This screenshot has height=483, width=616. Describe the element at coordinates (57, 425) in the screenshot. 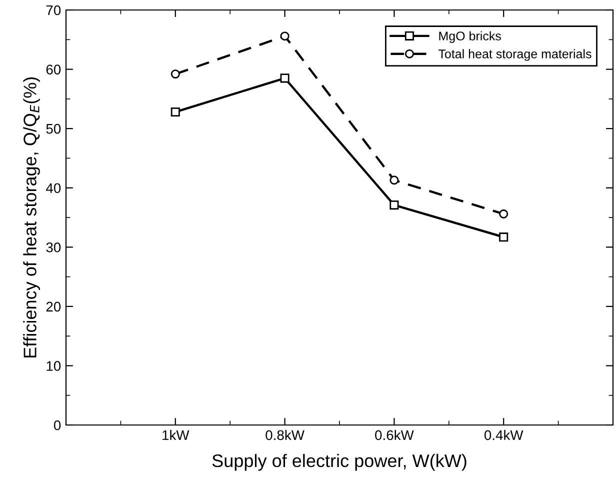

I see `y-tick-label: 0` at that location.